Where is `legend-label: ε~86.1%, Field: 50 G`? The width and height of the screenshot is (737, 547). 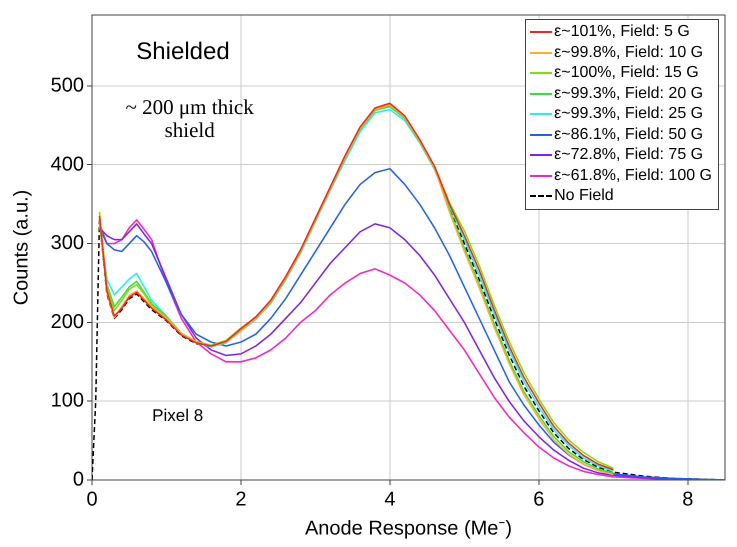
legend-label: ε~86.1%, Field: 50 G is located at coordinates (629, 134).